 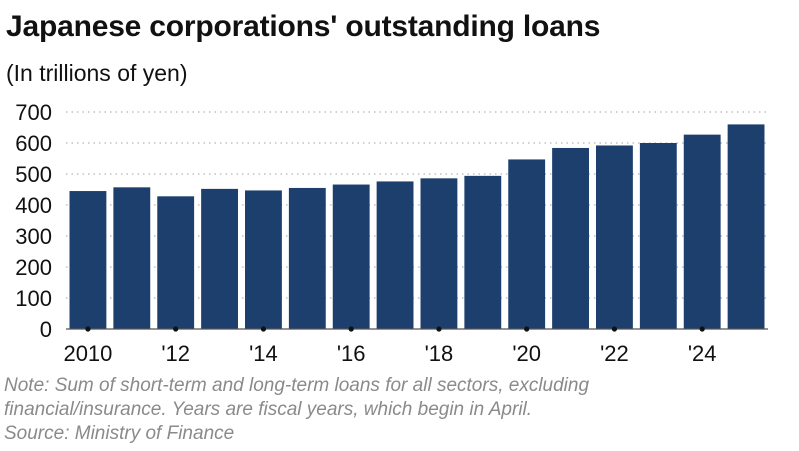 What do you see at coordinates (439, 253) in the screenshot?
I see `bar-2018` at bounding box center [439, 253].